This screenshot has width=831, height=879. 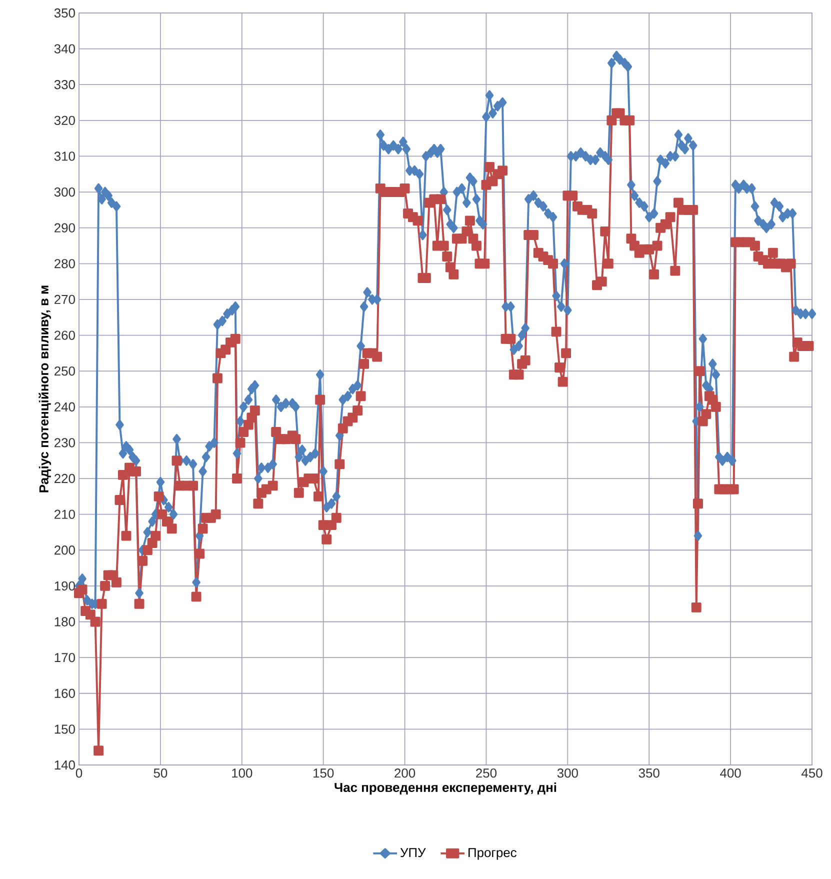 What do you see at coordinates (64, 227) in the screenshot?
I see `y-tick-label: 290` at bounding box center [64, 227].